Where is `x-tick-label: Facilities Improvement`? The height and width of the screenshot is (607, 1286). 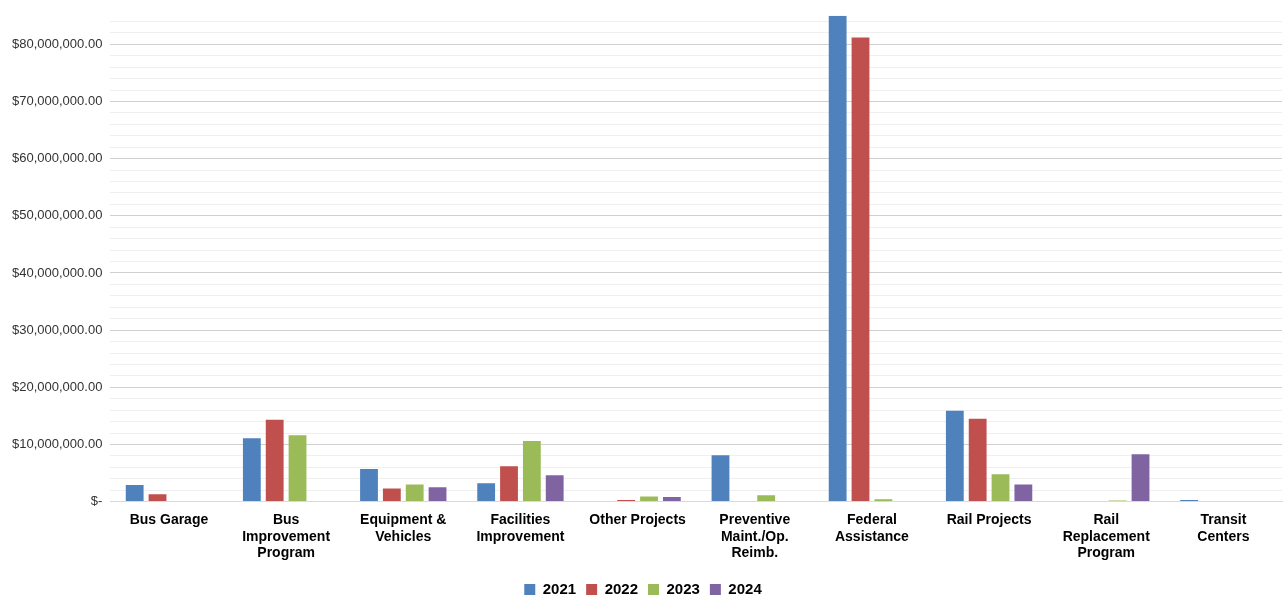
x-tick-label: Facilities Improvement is located at coordinates (520, 527).